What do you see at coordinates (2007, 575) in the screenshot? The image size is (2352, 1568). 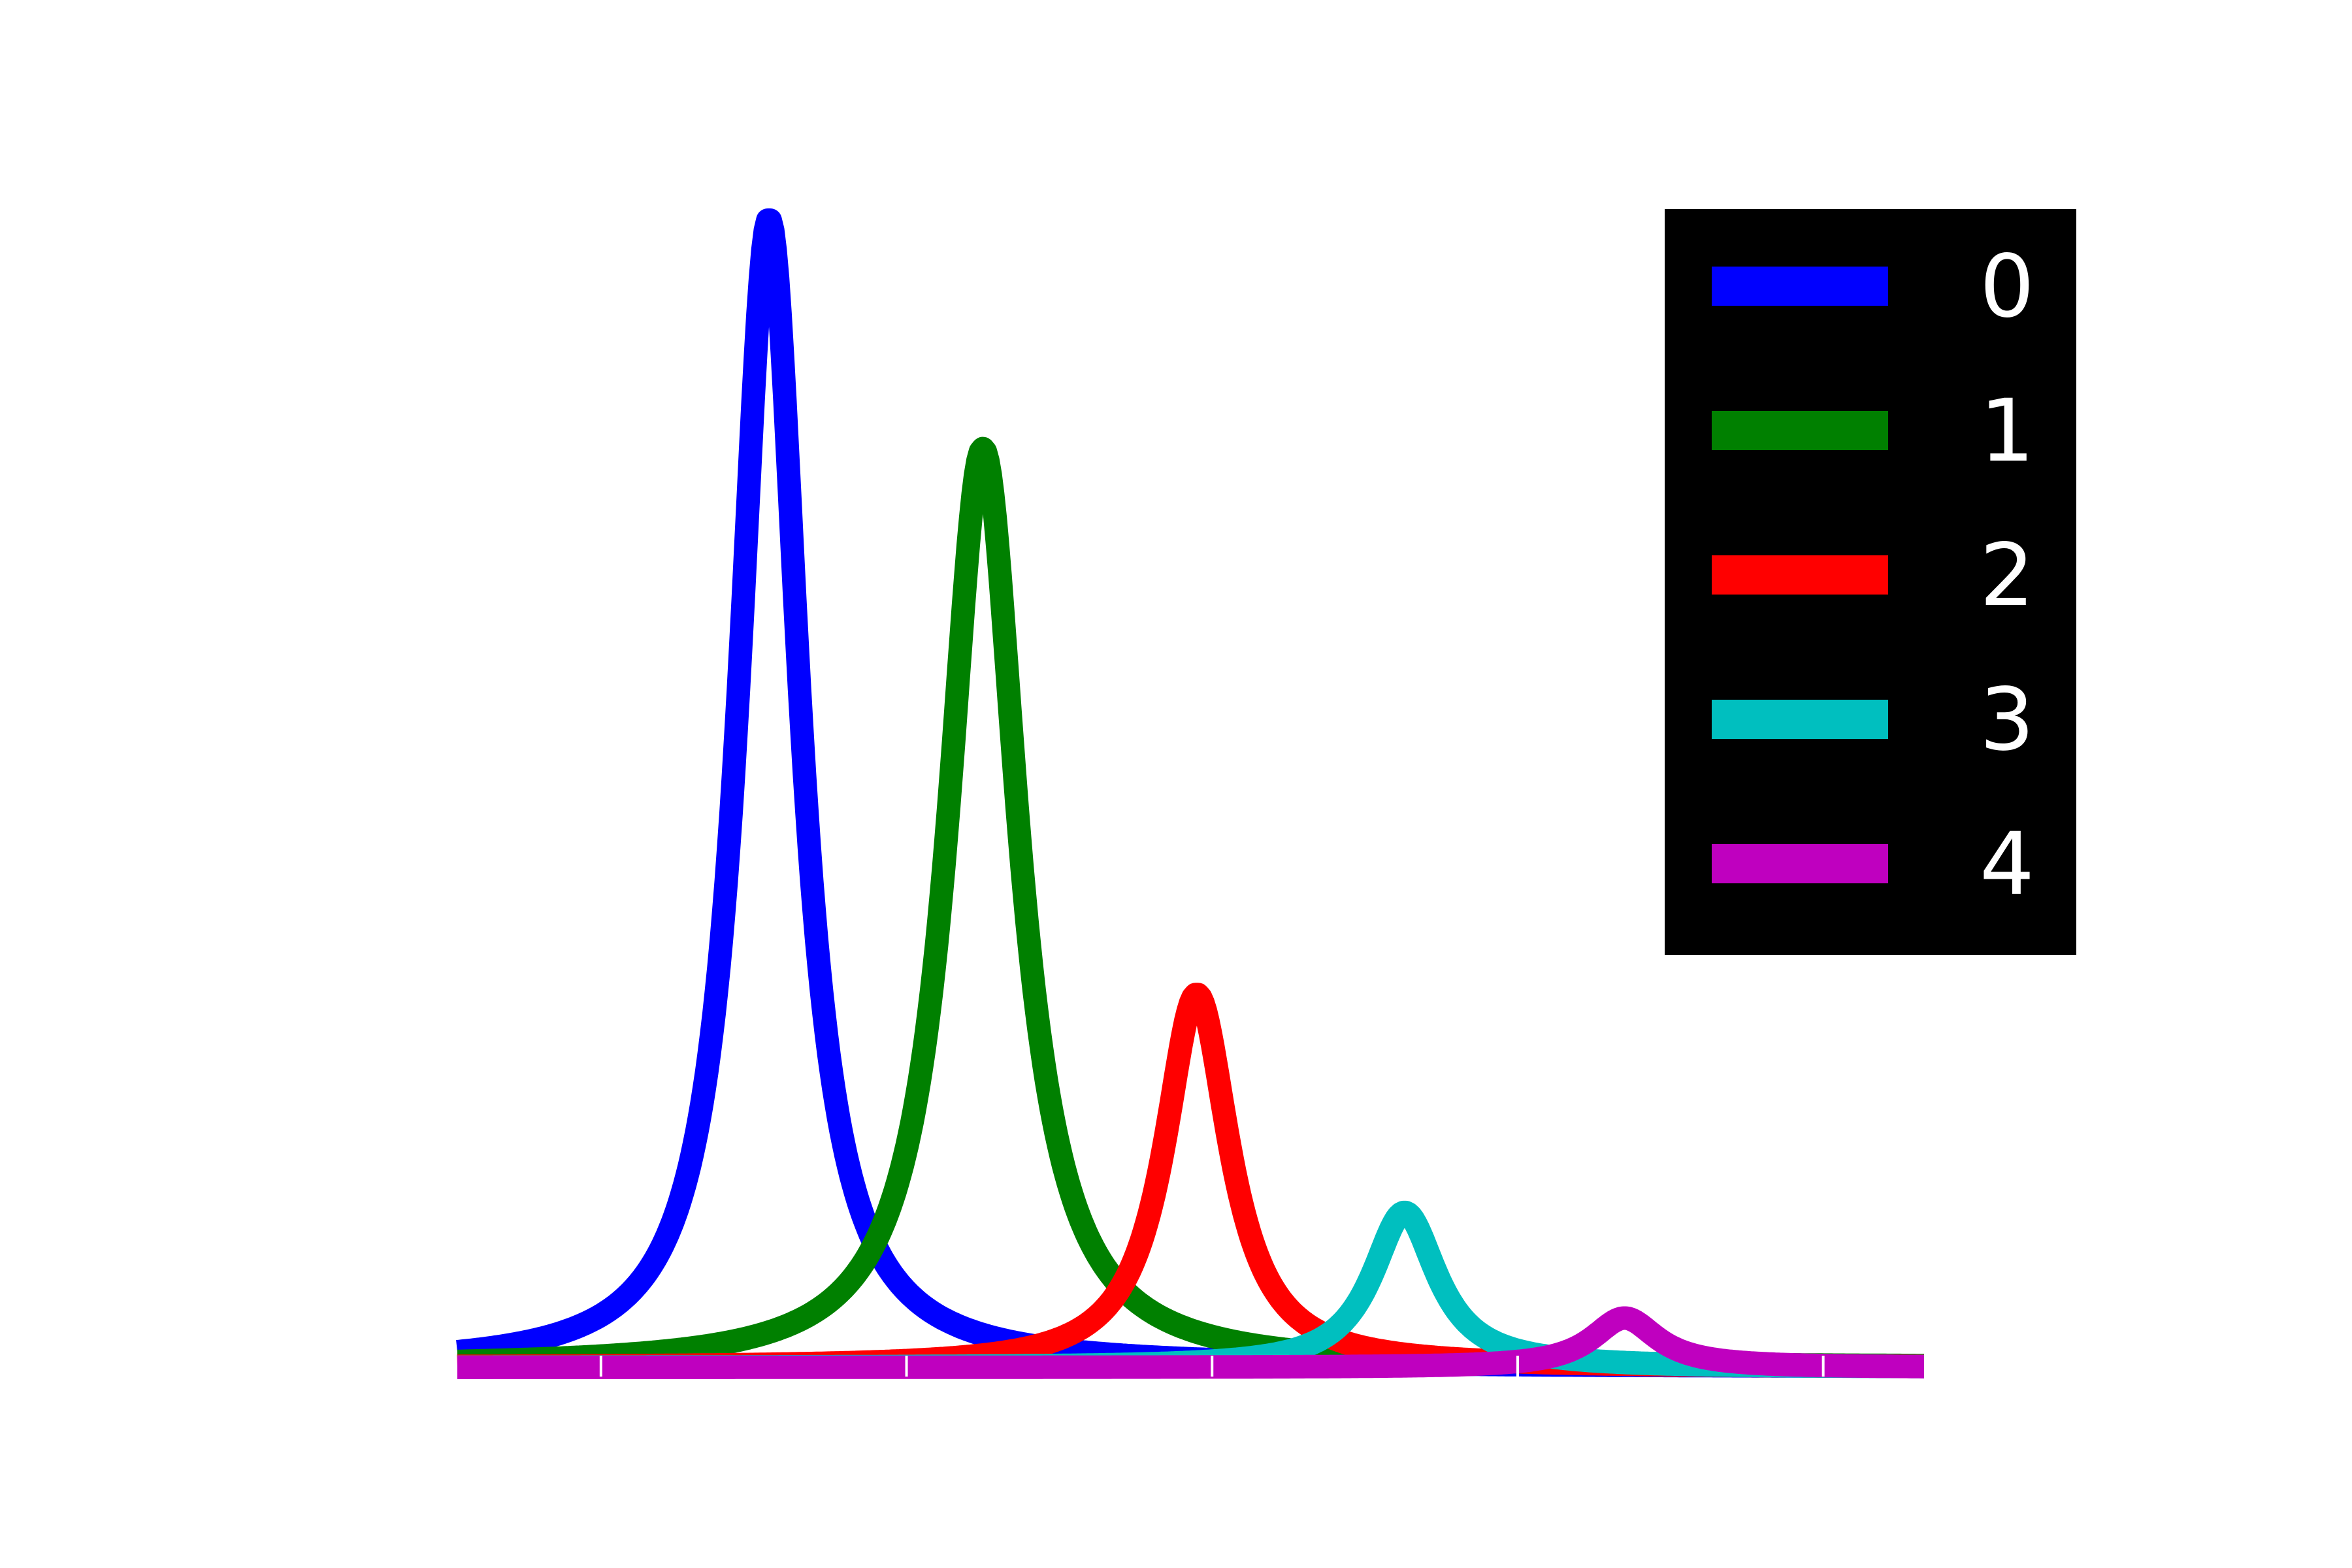 I see `legend-label-2: 2` at bounding box center [2007, 575].